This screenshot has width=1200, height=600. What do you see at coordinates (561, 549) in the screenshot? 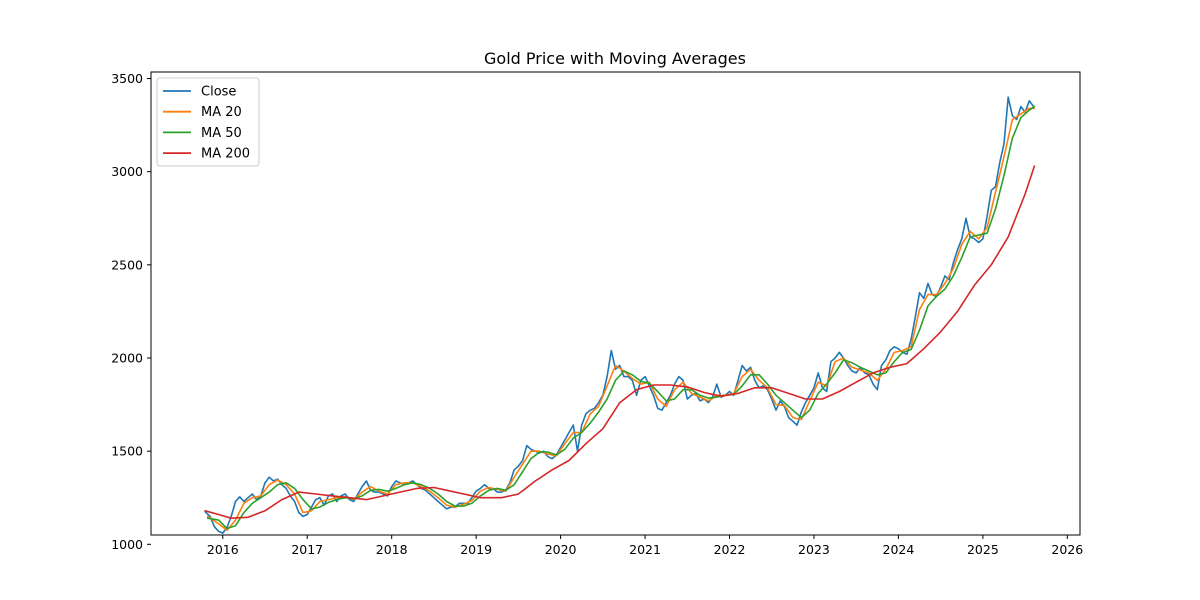
I see `x-tick-label: 2020` at bounding box center [561, 549].